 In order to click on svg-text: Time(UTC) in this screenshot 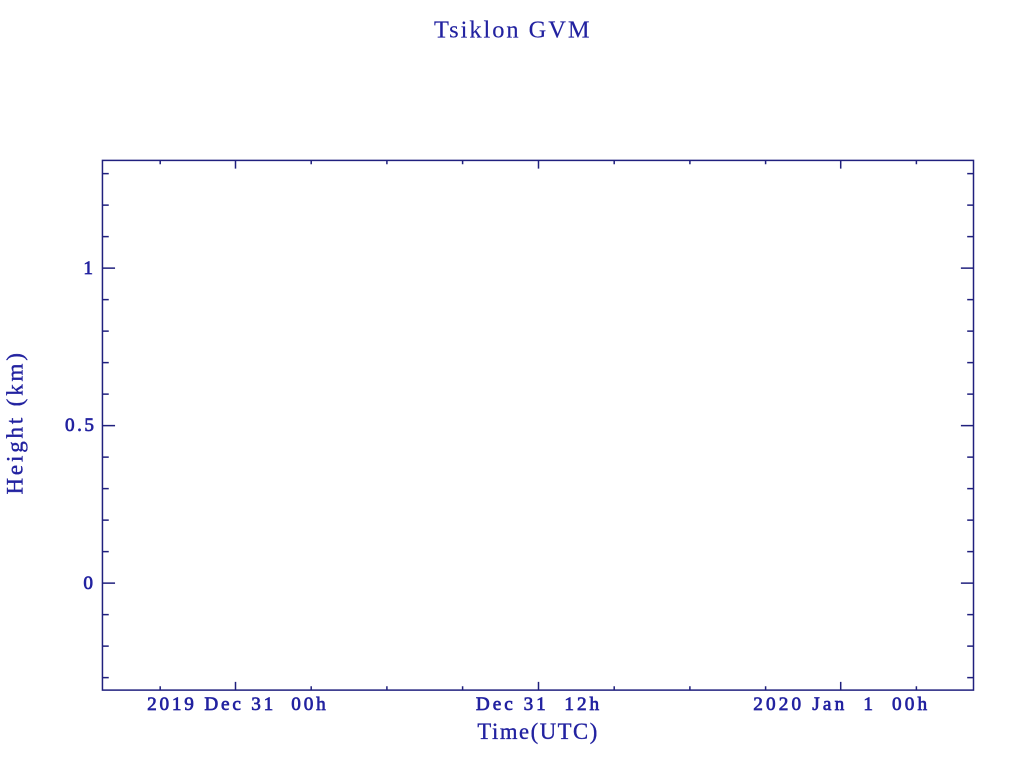, I will do `click(537, 731)`.